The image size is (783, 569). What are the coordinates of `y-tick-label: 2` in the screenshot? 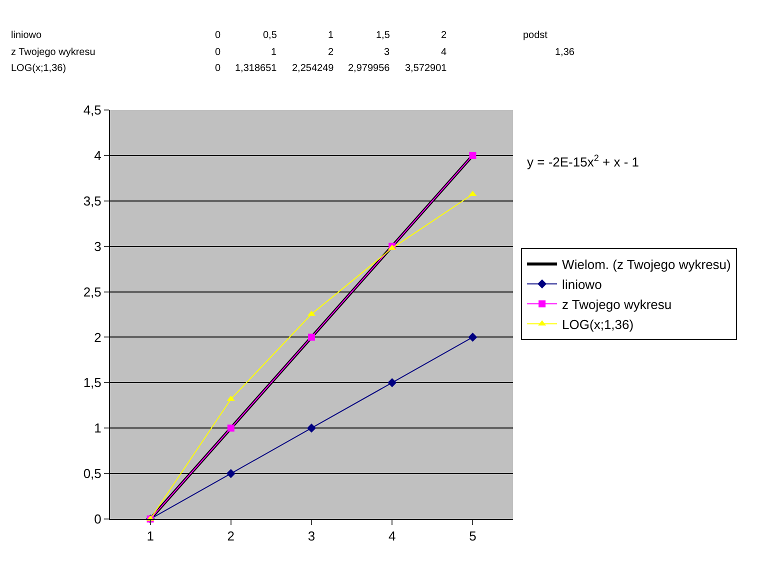 It's located at (98, 337).